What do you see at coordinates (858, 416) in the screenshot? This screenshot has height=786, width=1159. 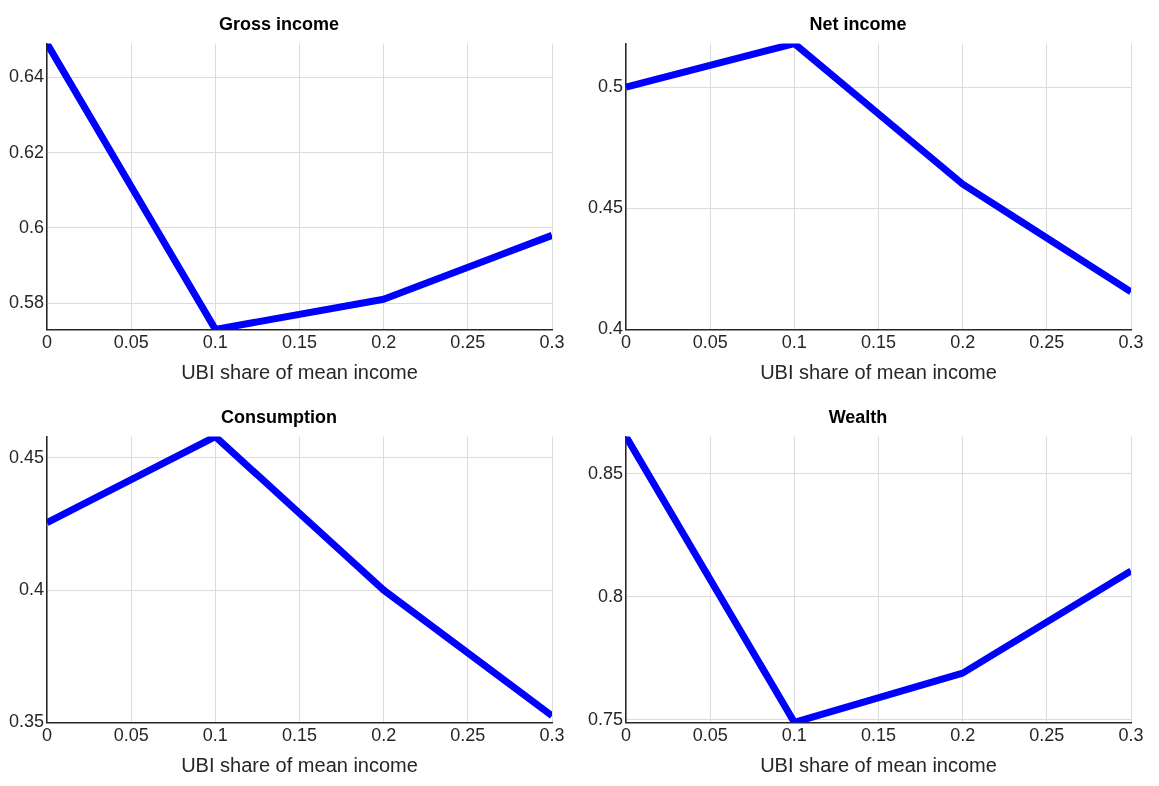 I see `chart-title: Wealth` at bounding box center [858, 416].